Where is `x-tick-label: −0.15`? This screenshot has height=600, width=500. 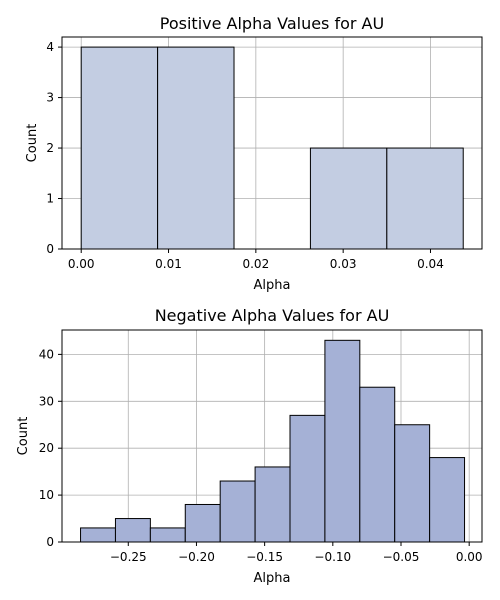
x-tick-label: −0.15 is located at coordinates (264, 557).